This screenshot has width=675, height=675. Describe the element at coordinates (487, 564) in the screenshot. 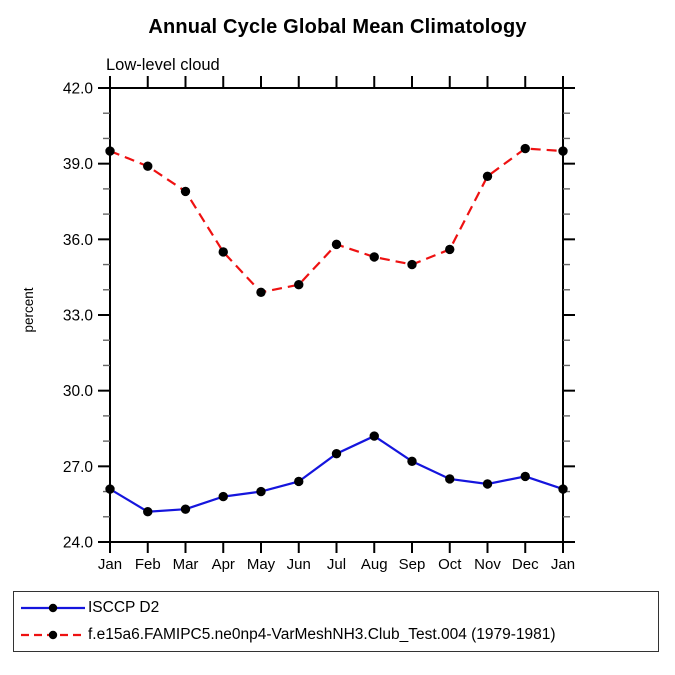

I see `x-axis-tick-label: Nov` at that location.